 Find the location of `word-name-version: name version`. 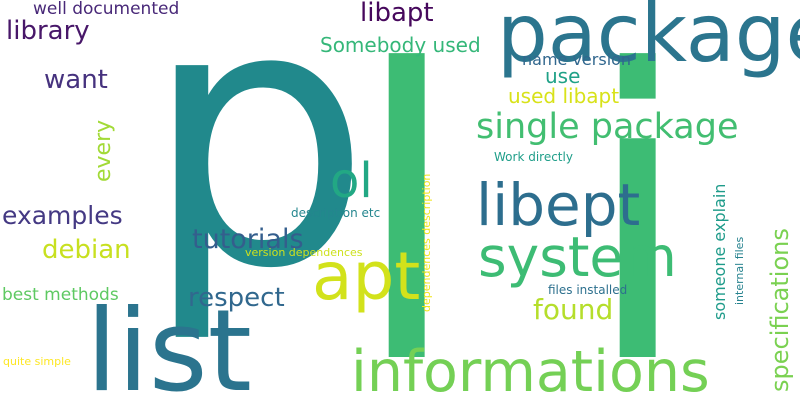

word-name-version: name version is located at coordinates (577, 59).